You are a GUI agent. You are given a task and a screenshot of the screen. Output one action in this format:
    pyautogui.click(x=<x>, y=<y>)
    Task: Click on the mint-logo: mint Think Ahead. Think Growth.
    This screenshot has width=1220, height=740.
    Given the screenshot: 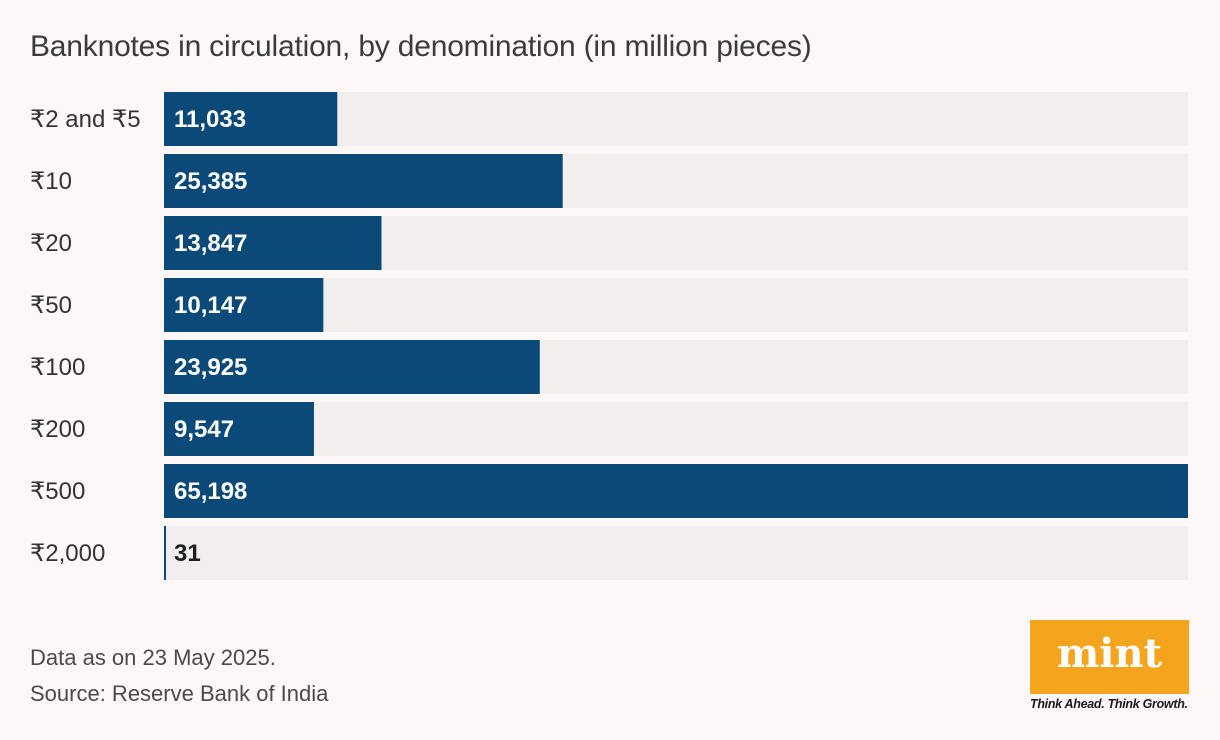 What is the action you would take?
    pyautogui.click(x=1110, y=665)
    